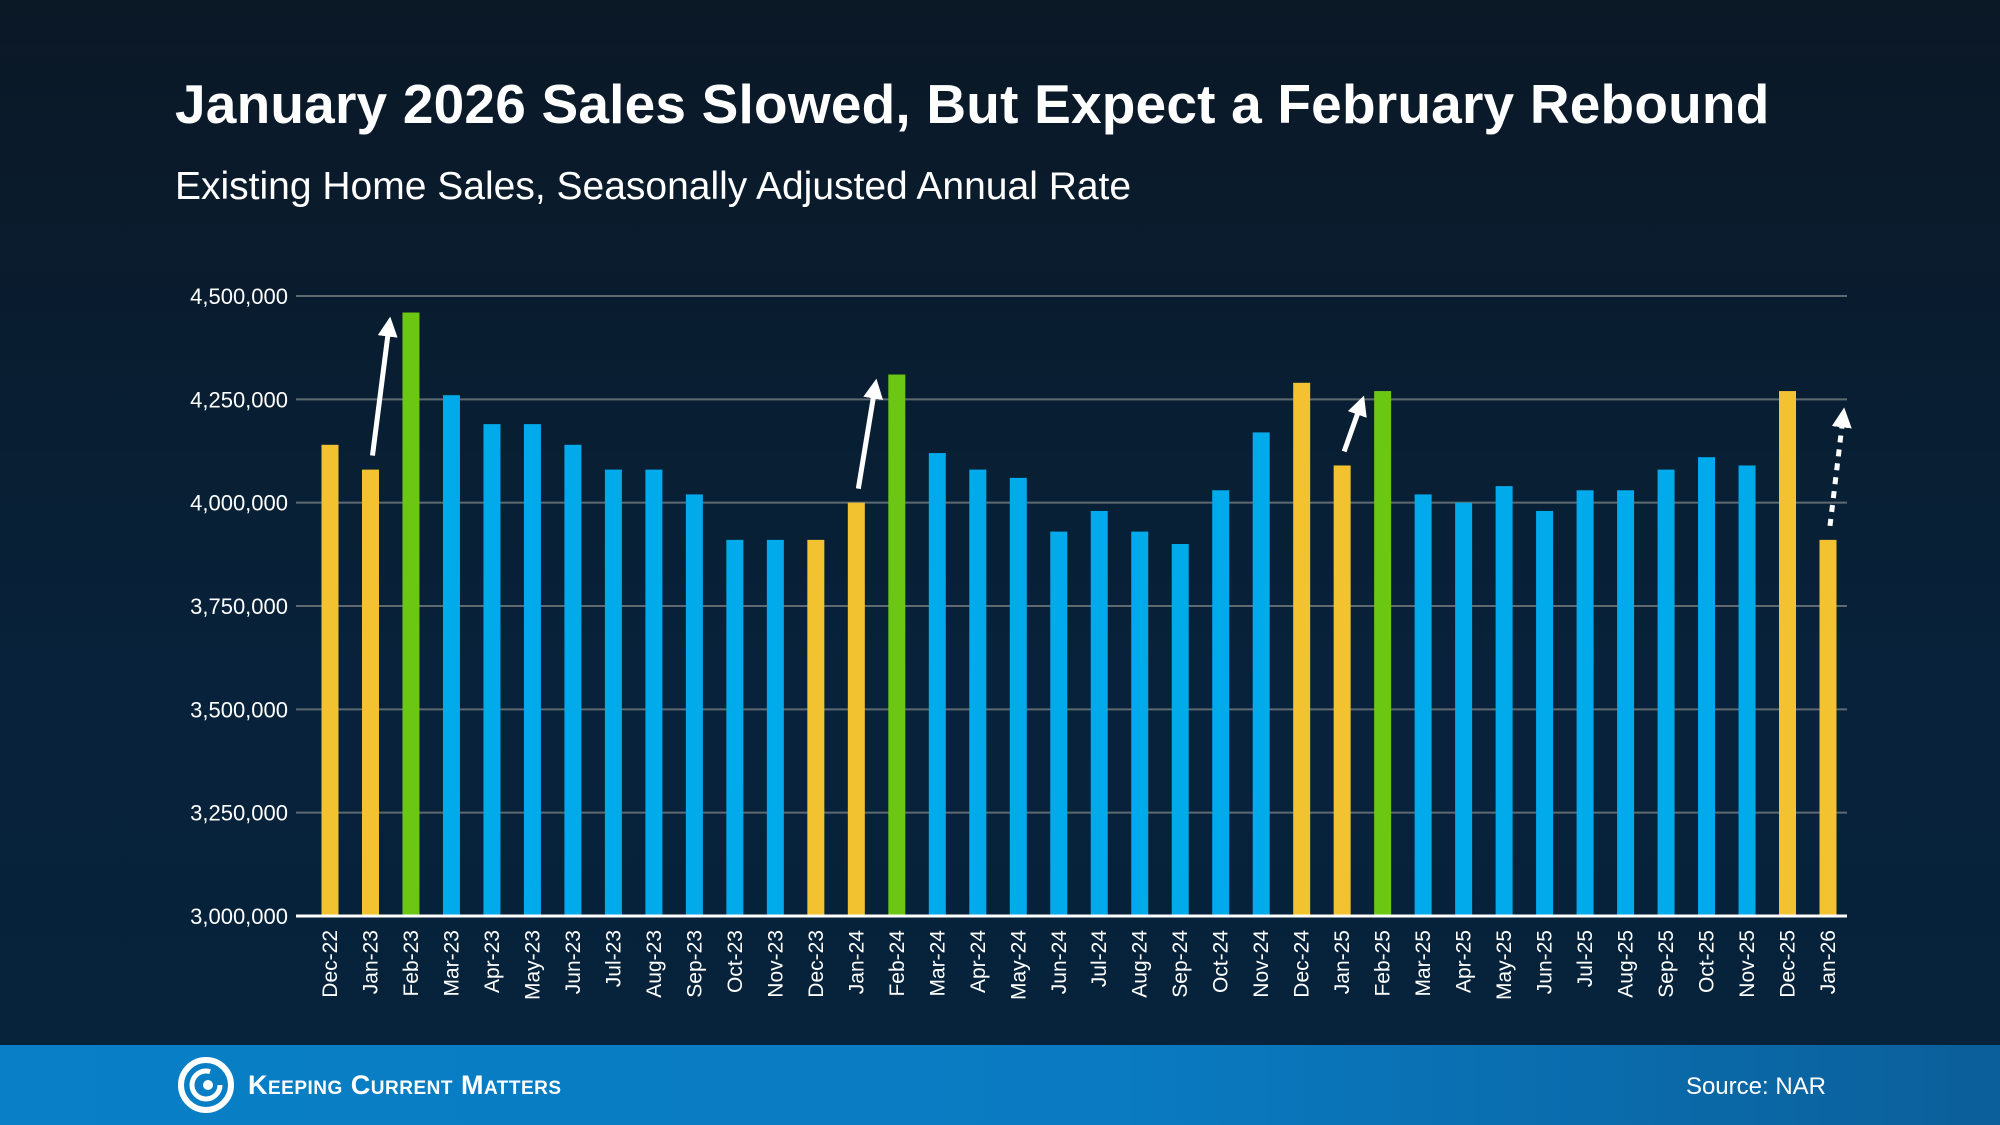  What do you see at coordinates (654, 964) in the screenshot?
I see `x-tick-label: Aug-23` at bounding box center [654, 964].